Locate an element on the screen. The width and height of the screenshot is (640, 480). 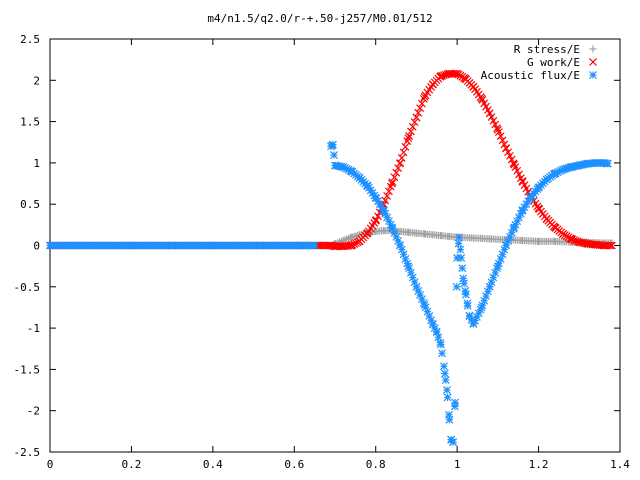
y-tick-label: -2.5 is located at coordinates (27, 452).